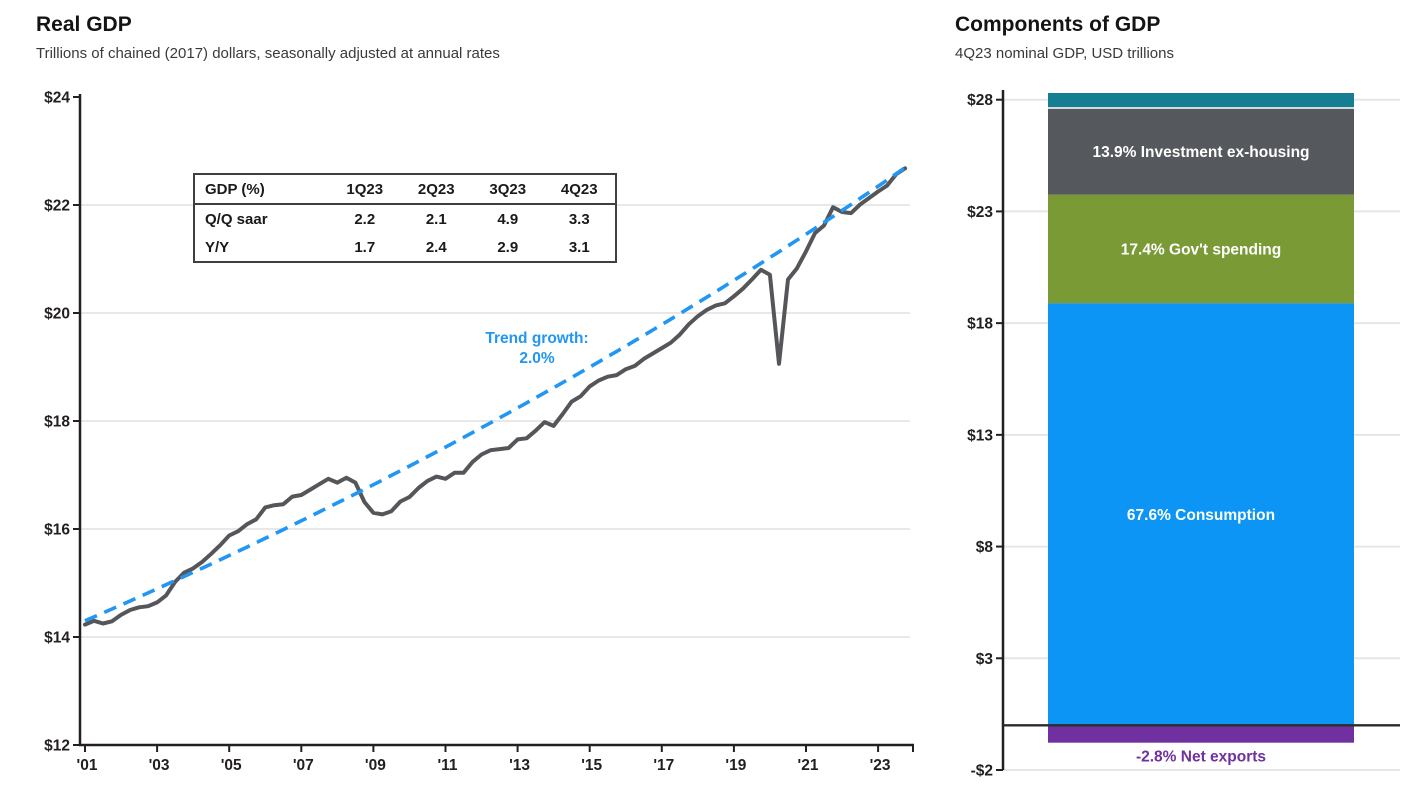 Image resolution: width=1426 pixels, height=802 pixels. Describe the element at coordinates (84, 24) in the screenshot. I see `left-chart-title: Real GDP` at that location.